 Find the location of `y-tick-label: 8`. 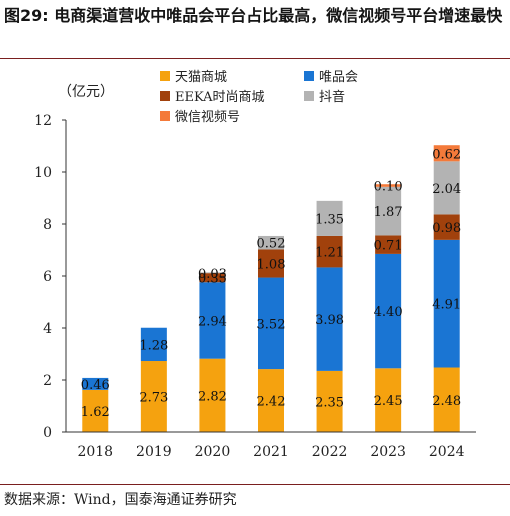

y-tick-label: 8 is located at coordinates (47, 225).